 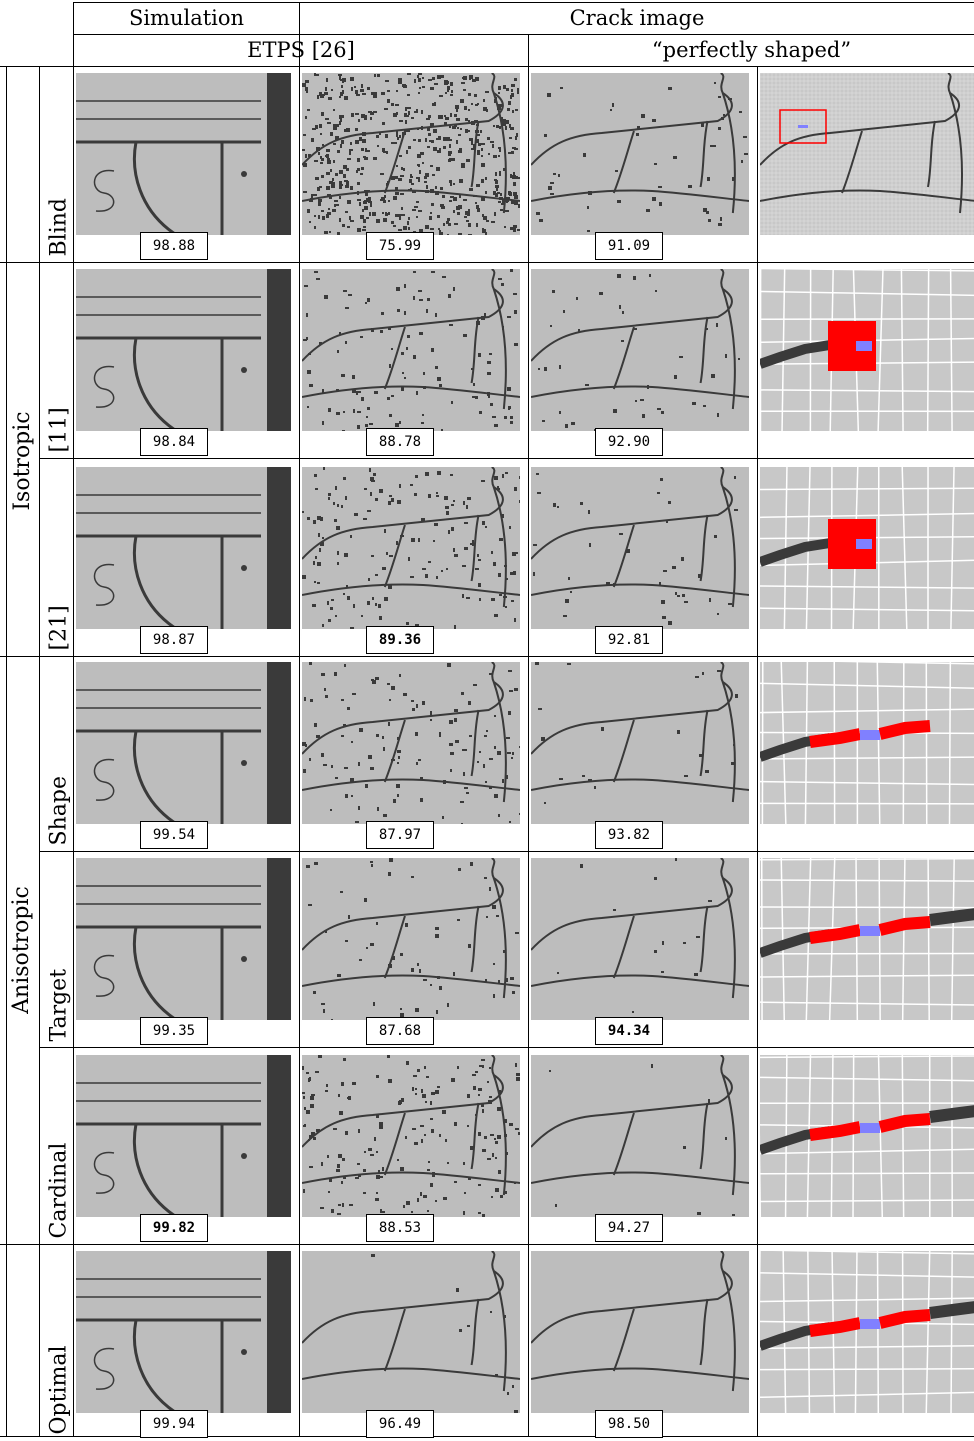 What do you see at coordinates (400, 246) in the screenshot?
I see `score-badge: 75.99` at bounding box center [400, 246].